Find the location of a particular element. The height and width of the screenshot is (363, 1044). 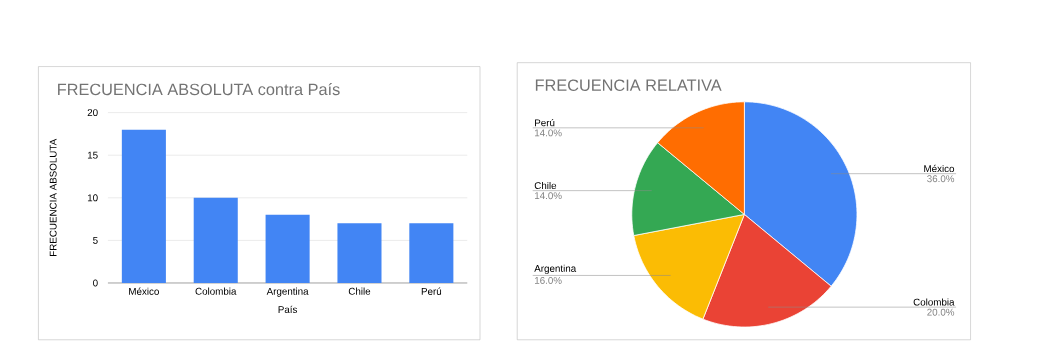

data-label: 20.0% is located at coordinates (941, 312).